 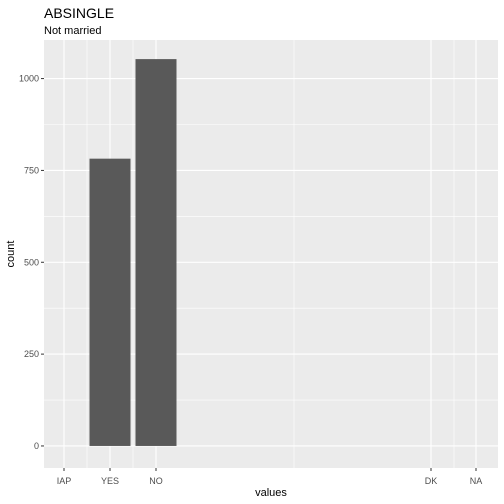 What do you see at coordinates (72, 31) in the screenshot?
I see `chart-subtitle: Not married` at bounding box center [72, 31].